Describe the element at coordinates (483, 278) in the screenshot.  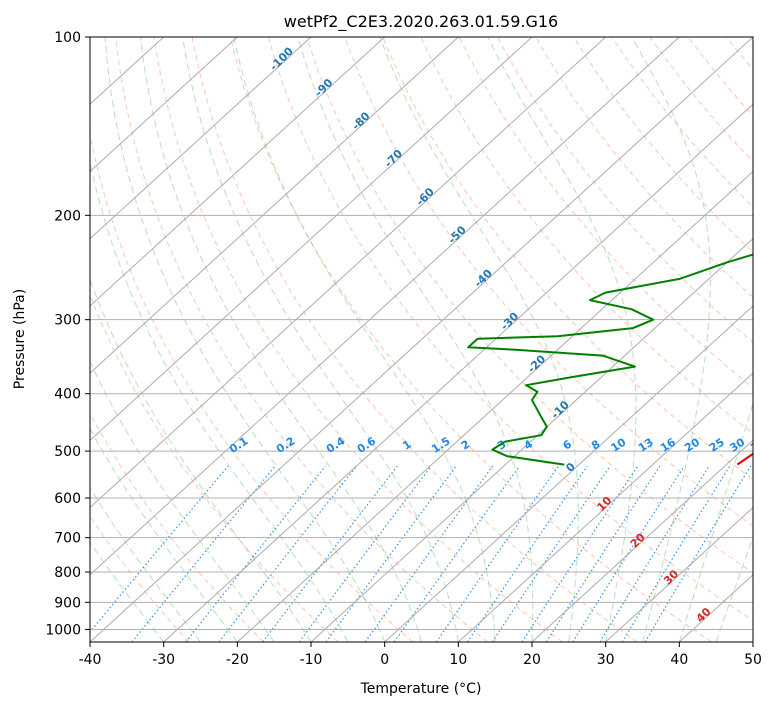
I see `dry-adiabat-label: -40` at that location.